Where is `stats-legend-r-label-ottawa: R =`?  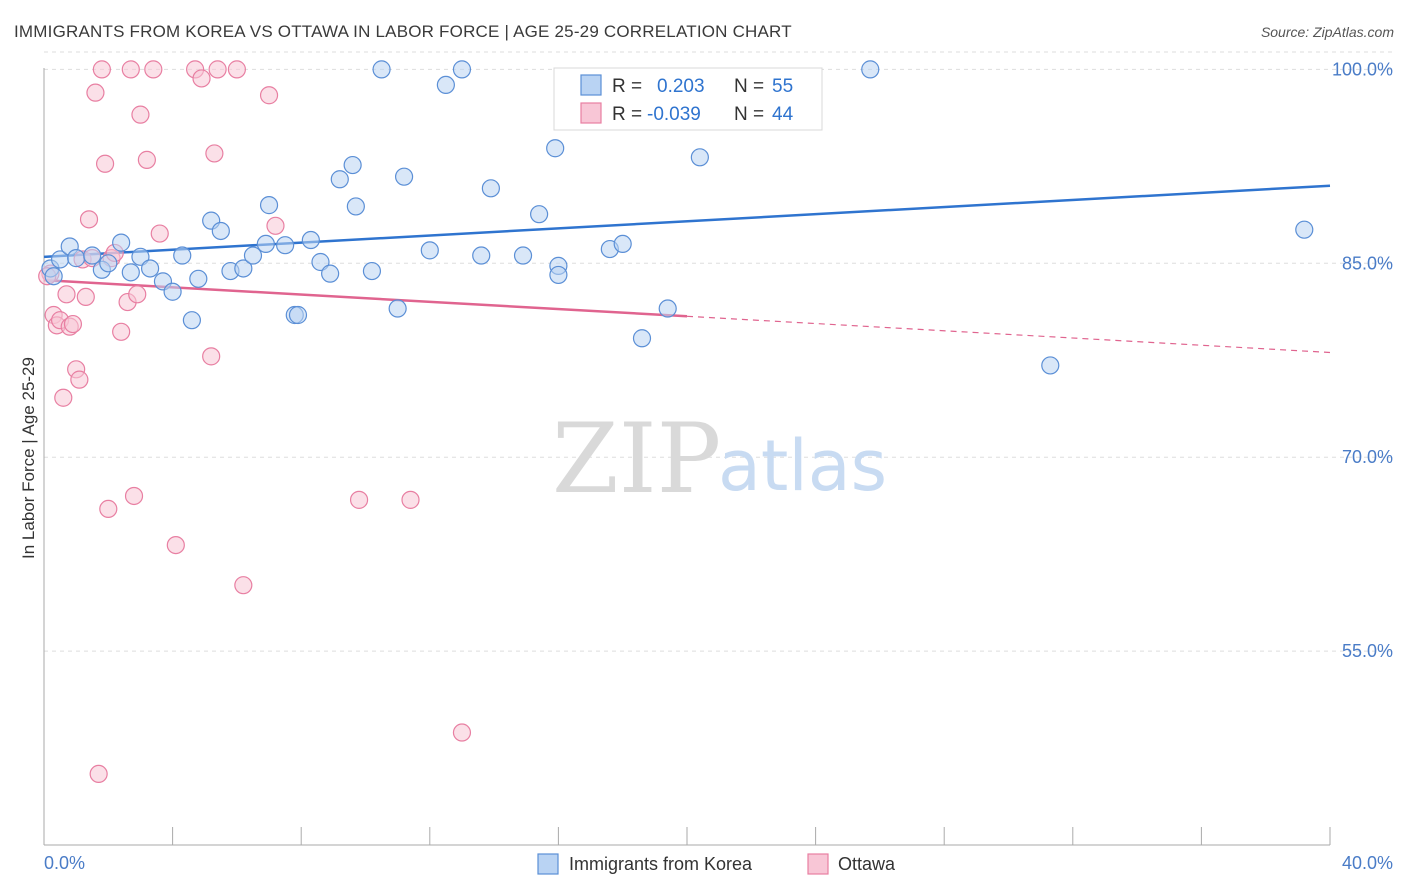 stats-legend-r-label-ottawa: R = is located at coordinates (627, 114).